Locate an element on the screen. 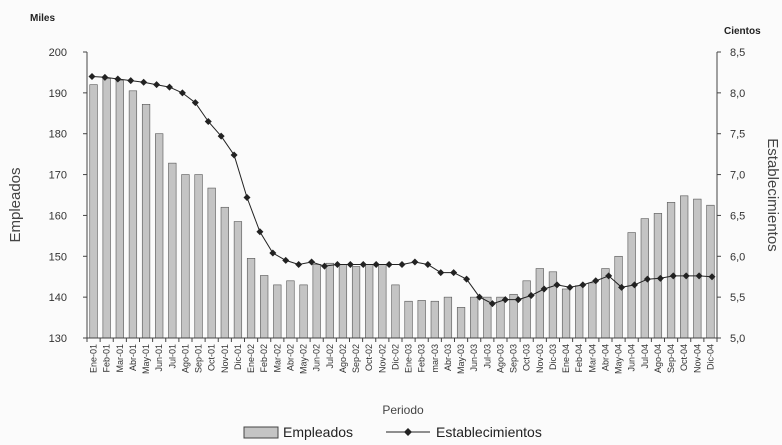 The height and width of the screenshot is (445, 782). right-unit-label: Cientos is located at coordinates (742, 31).